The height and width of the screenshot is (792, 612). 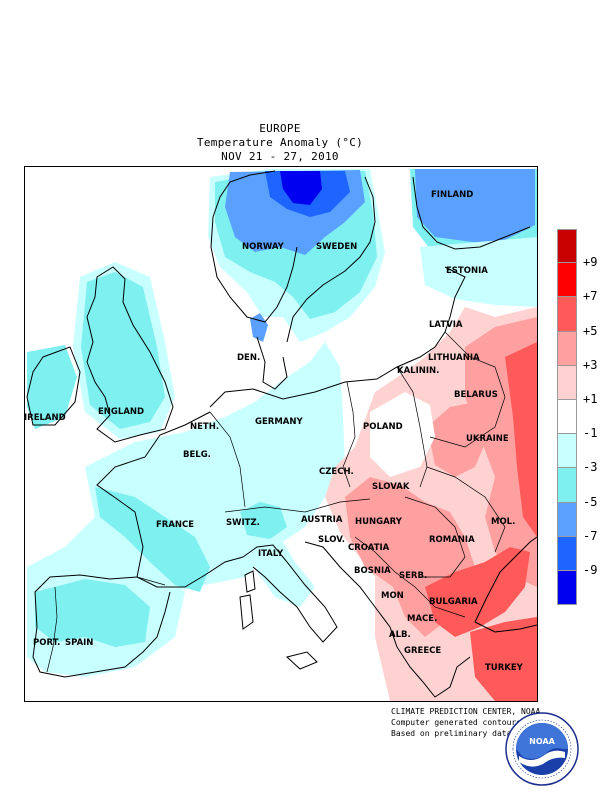 I want to click on label-czech: CZECH., so click(x=336, y=472).